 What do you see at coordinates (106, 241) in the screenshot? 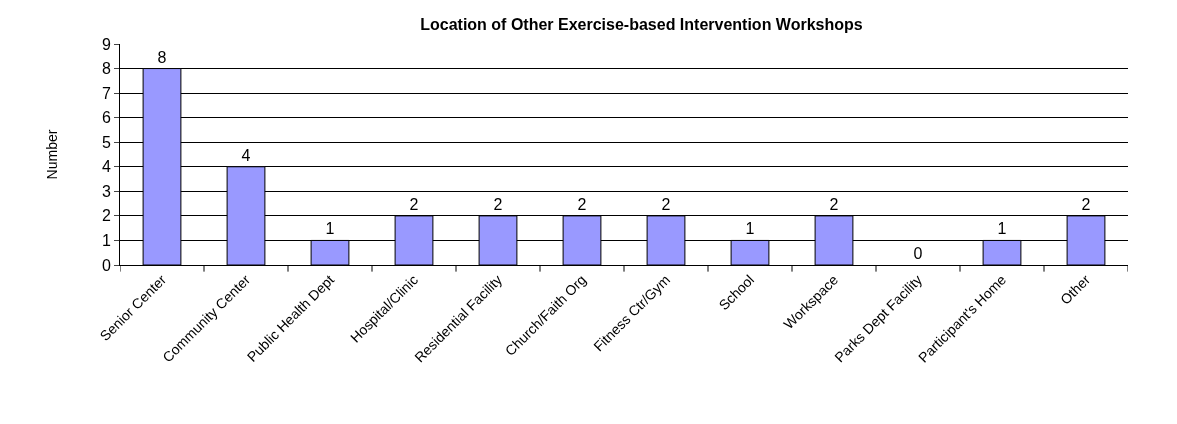
I see `y-tick-label: 1` at bounding box center [106, 241].